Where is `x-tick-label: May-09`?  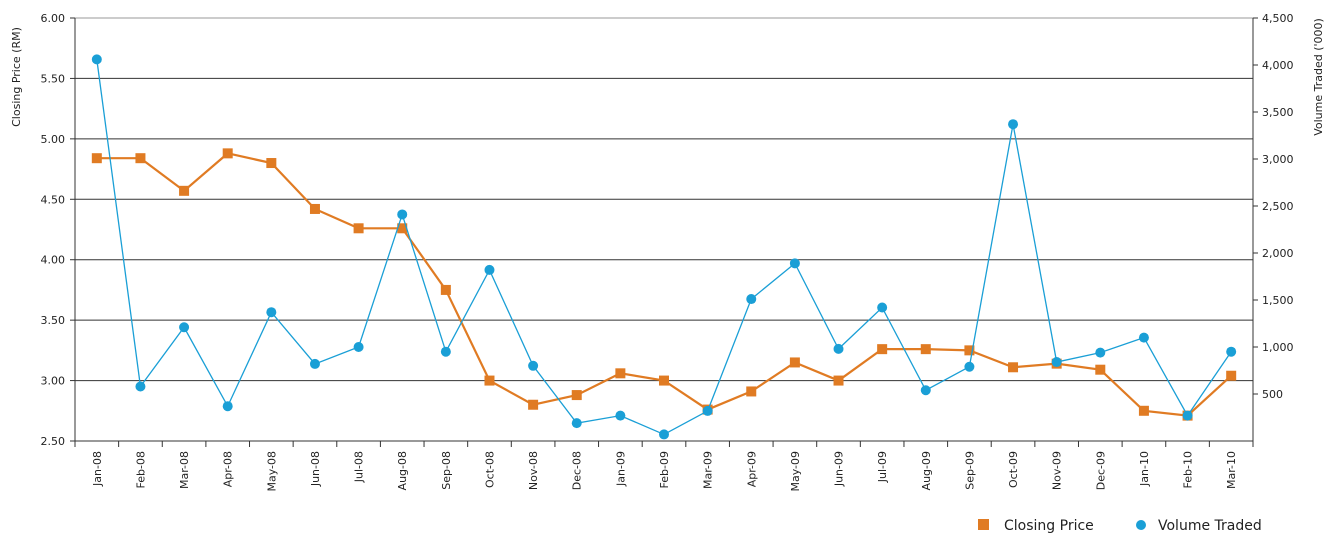 x-tick-label: May-09 is located at coordinates (795, 471).